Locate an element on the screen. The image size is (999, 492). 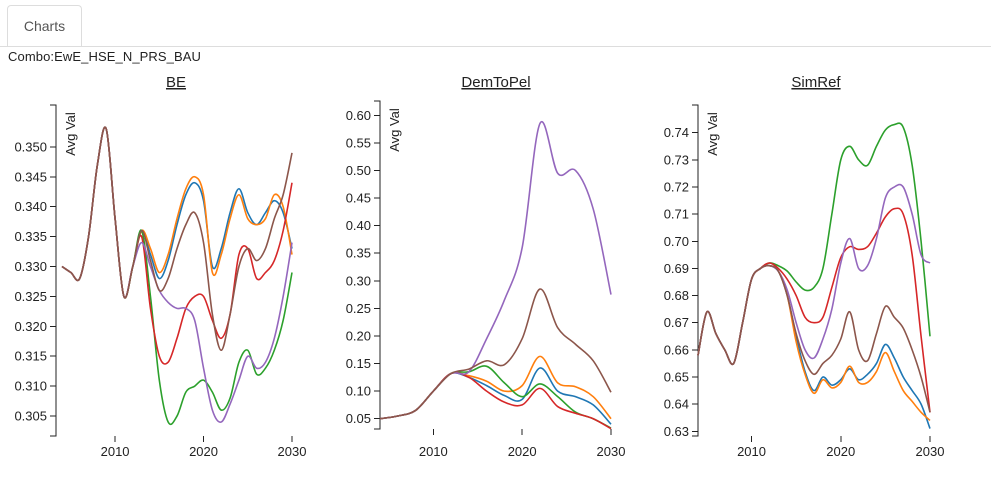
y-tick-label: 0.310 is located at coordinates (30, 386).